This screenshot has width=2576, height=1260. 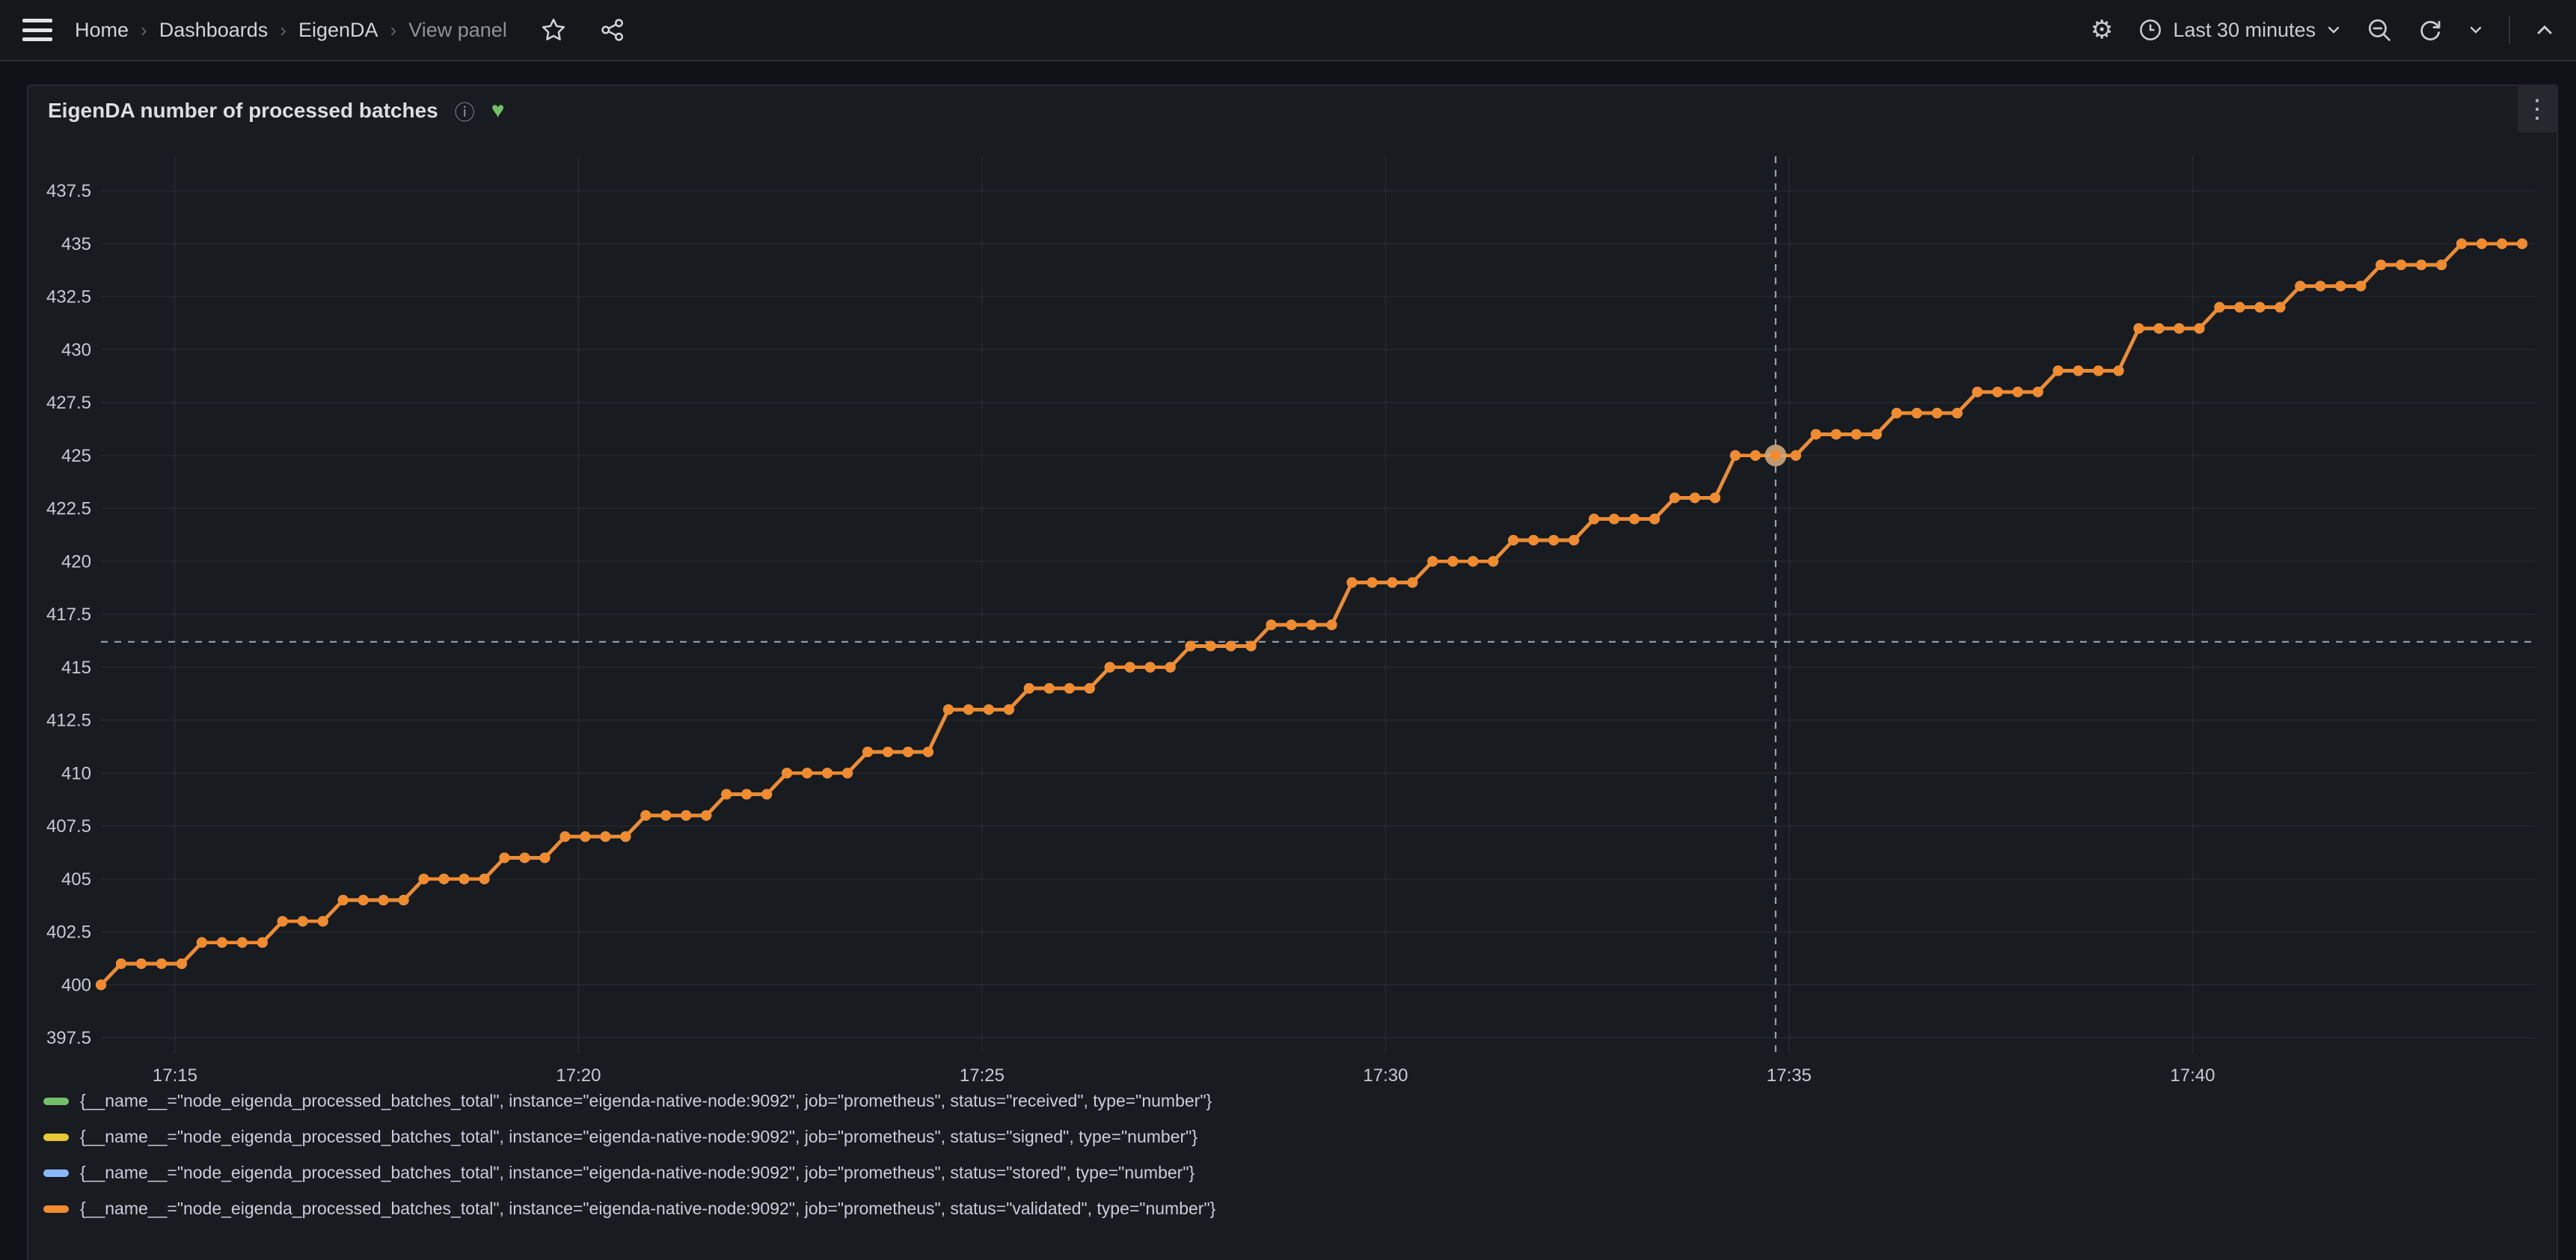 I want to click on kebab-icon: ⋮, so click(x=2537, y=109).